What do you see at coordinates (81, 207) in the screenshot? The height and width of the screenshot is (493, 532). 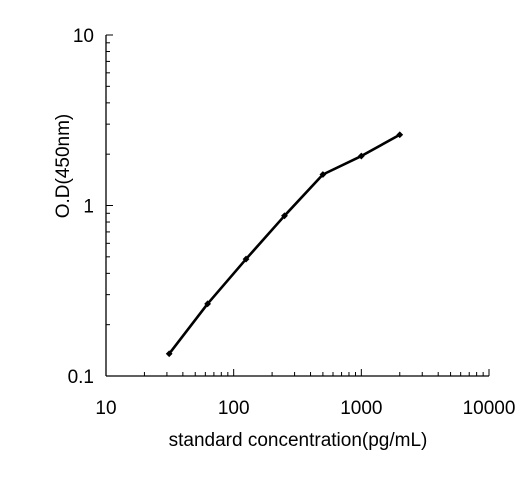 I see `y-tick-labels: 0.1 1 10` at bounding box center [81, 207].